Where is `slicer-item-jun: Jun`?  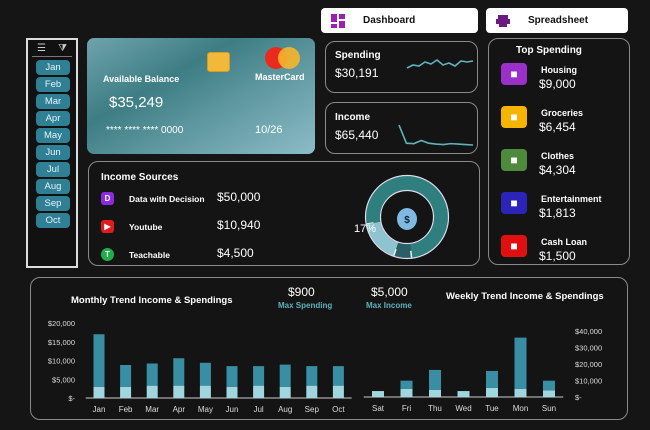 slicer-item-jun: Jun is located at coordinates (53, 152).